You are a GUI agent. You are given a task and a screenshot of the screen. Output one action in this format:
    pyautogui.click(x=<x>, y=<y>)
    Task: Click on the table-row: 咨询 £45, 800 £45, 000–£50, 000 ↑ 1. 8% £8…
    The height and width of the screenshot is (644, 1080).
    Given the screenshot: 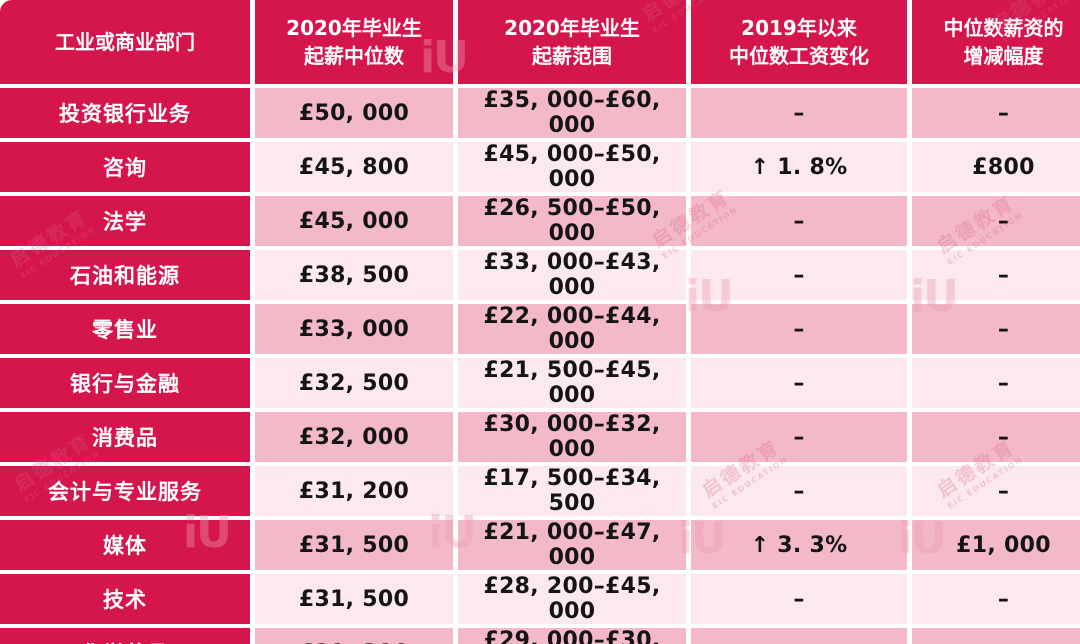 What is the action you would take?
    pyautogui.click(x=540, y=167)
    